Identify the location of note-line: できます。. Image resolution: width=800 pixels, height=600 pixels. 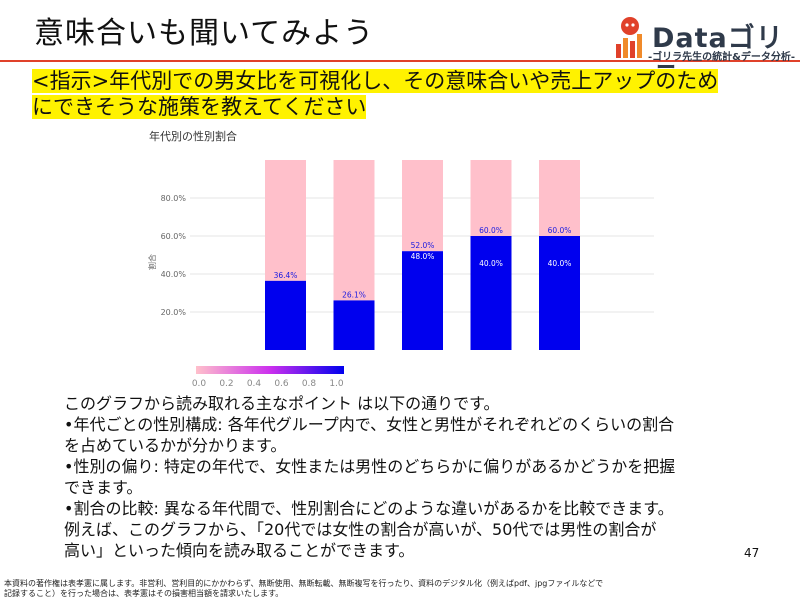
(103, 487).